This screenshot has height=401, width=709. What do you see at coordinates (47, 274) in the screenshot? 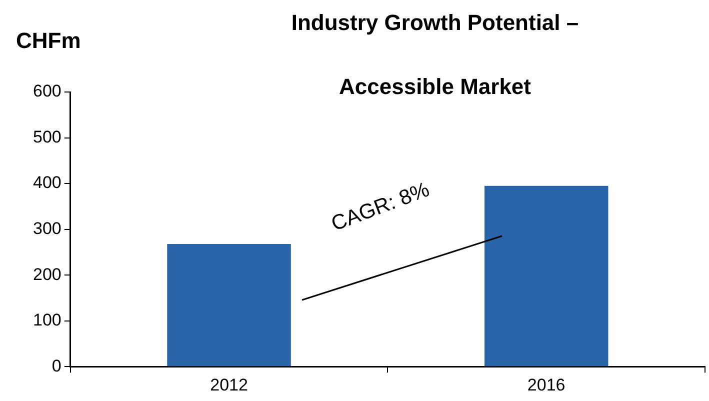
I see `y-tick-label: 200` at bounding box center [47, 274].